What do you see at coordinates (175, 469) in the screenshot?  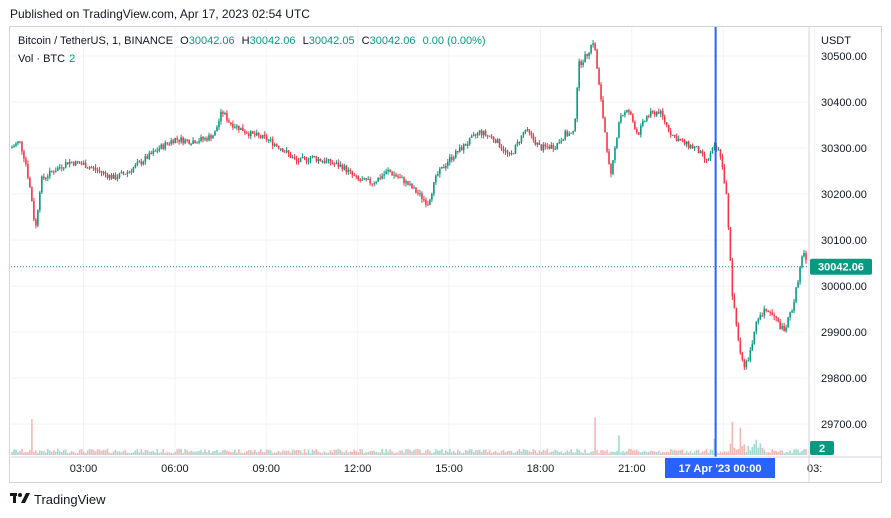 I see `x-tick-label: 06:00` at bounding box center [175, 469].